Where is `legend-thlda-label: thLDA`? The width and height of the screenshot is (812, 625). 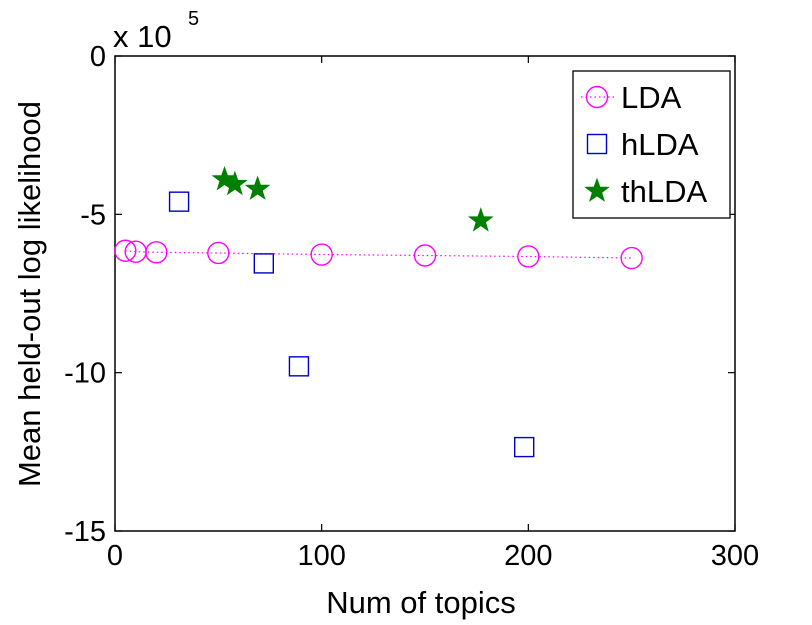 legend-thlda-label: thLDA is located at coordinates (664, 191).